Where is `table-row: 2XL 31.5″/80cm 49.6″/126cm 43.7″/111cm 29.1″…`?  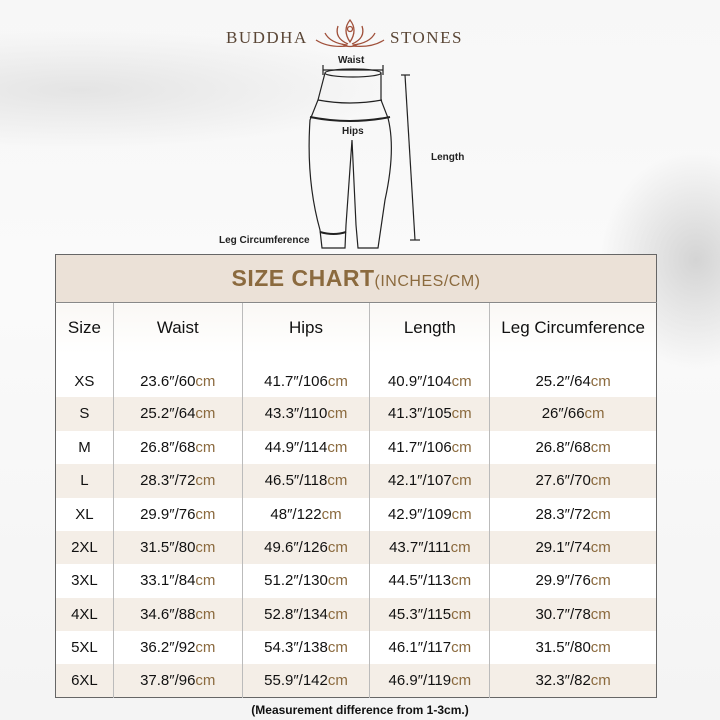
table-row: 2XL 31.5″/80cm 49.6″/126cm 43.7″/111cm 29.1″… is located at coordinates (356, 547).